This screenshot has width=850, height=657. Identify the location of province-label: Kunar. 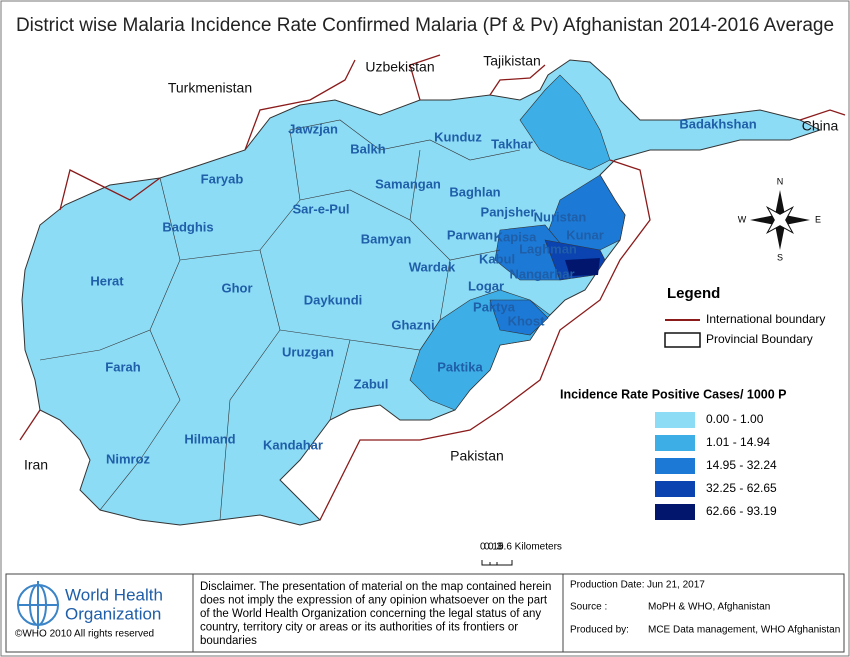
(585, 234).